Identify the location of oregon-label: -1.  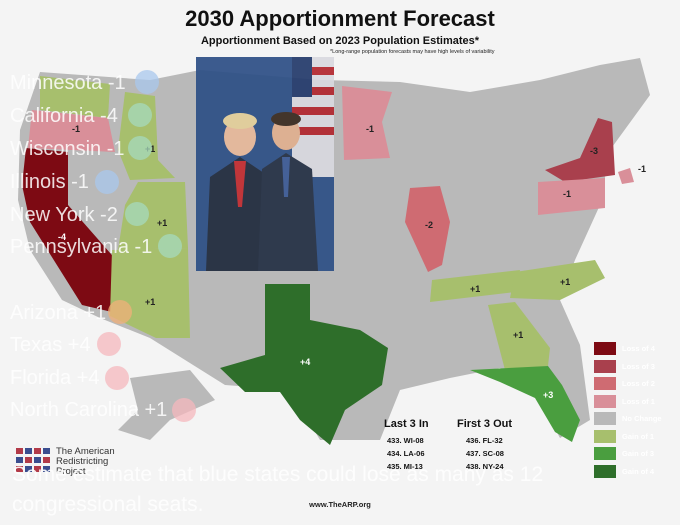
(76, 129).